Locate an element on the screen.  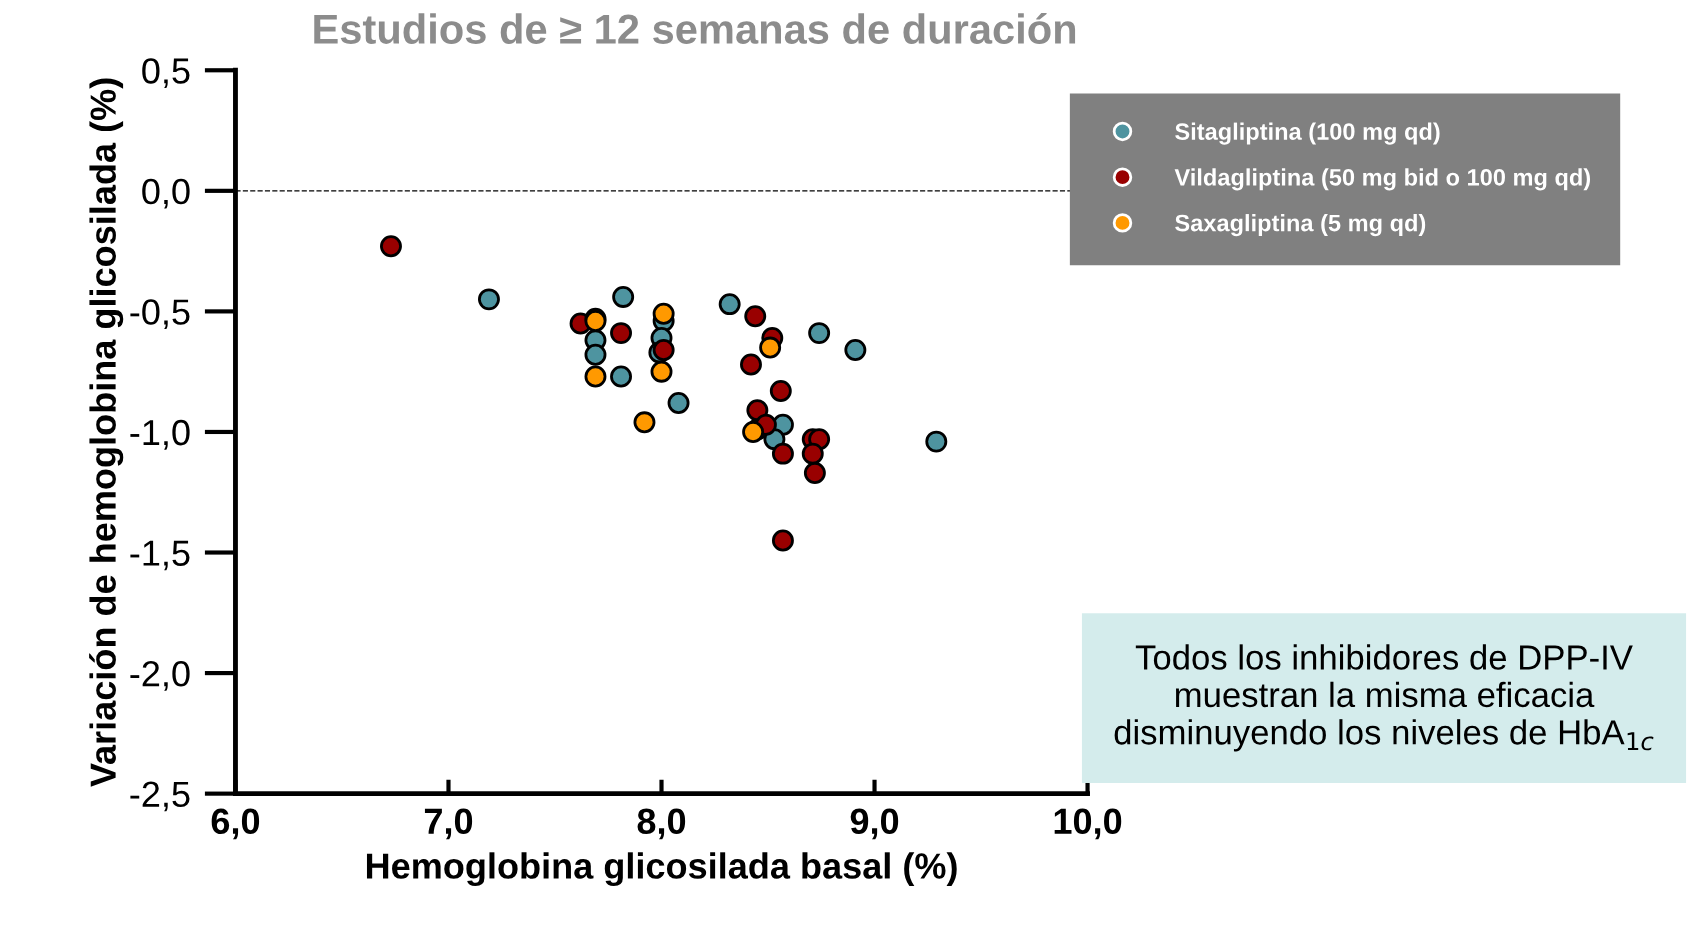
y-axis-title: Variación de hemoglobina glicosilada (%) is located at coordinates (106, 432).